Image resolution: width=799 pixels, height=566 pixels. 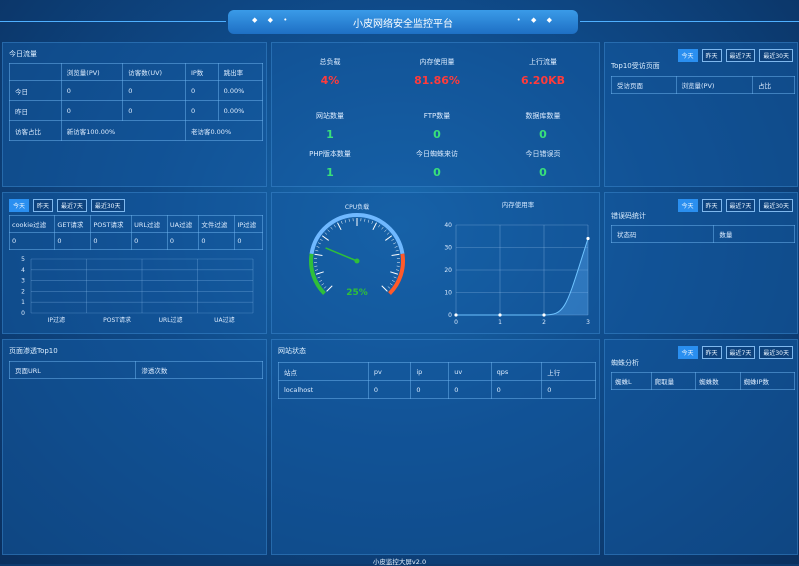 I want to click on site-status-table: 站点 pv ip uv qps 上行 localhost 0 0 0 0 0, so click(x=437, y=380).